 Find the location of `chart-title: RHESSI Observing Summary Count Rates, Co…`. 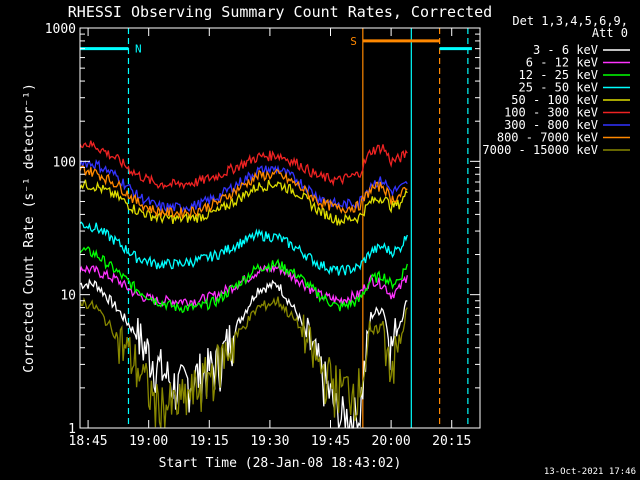

chart-title: RHESSI Observing Summary Count Rates, Co… is located at coordinates (280, 12).